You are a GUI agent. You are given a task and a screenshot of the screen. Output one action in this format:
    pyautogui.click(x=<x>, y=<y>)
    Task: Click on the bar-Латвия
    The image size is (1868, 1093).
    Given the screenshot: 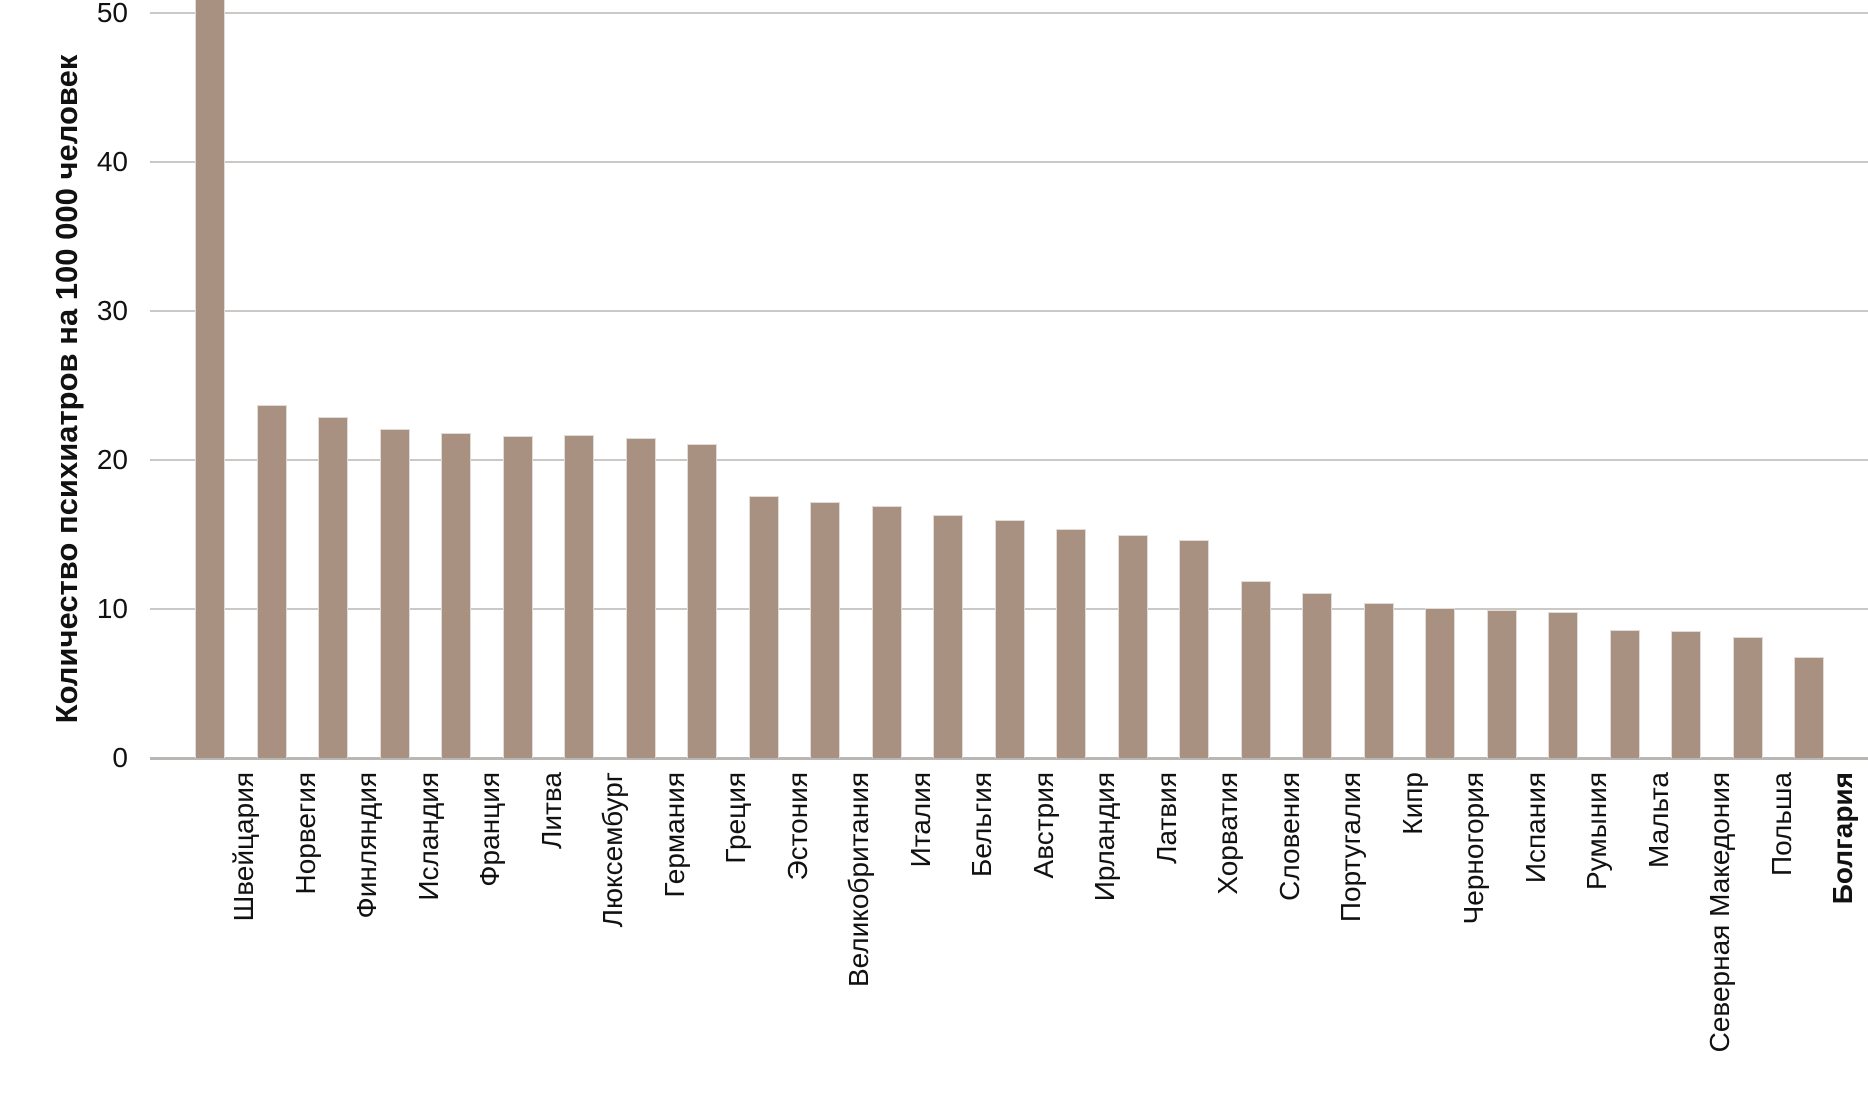 What is the action you would take?
    pyautogui.click(x=1132, y=646)
    